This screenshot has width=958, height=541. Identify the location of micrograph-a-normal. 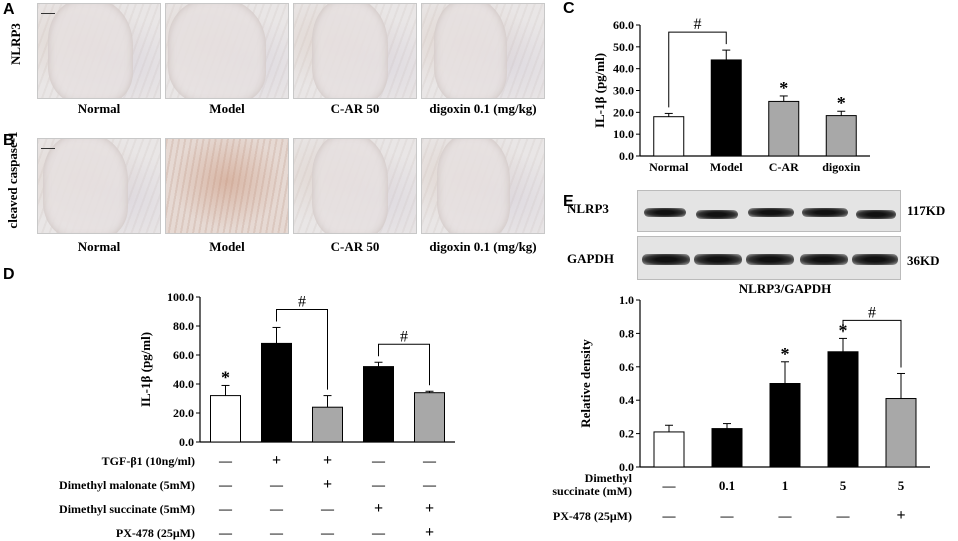
(99, 51).